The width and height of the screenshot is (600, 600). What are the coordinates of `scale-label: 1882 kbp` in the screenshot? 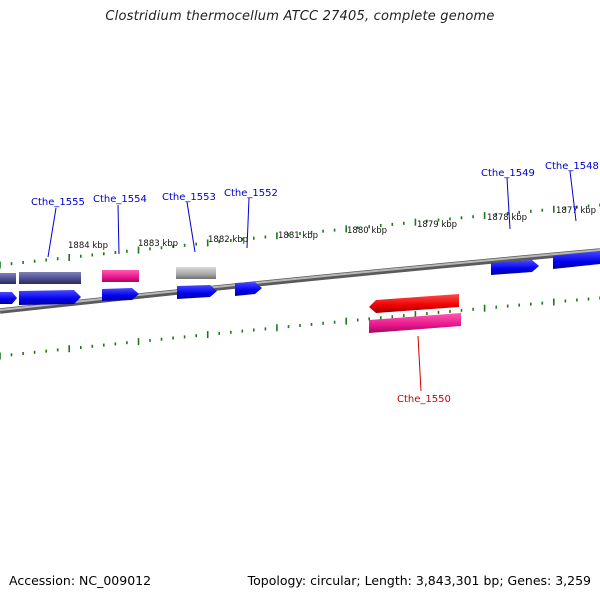 It's located at (228, 240).